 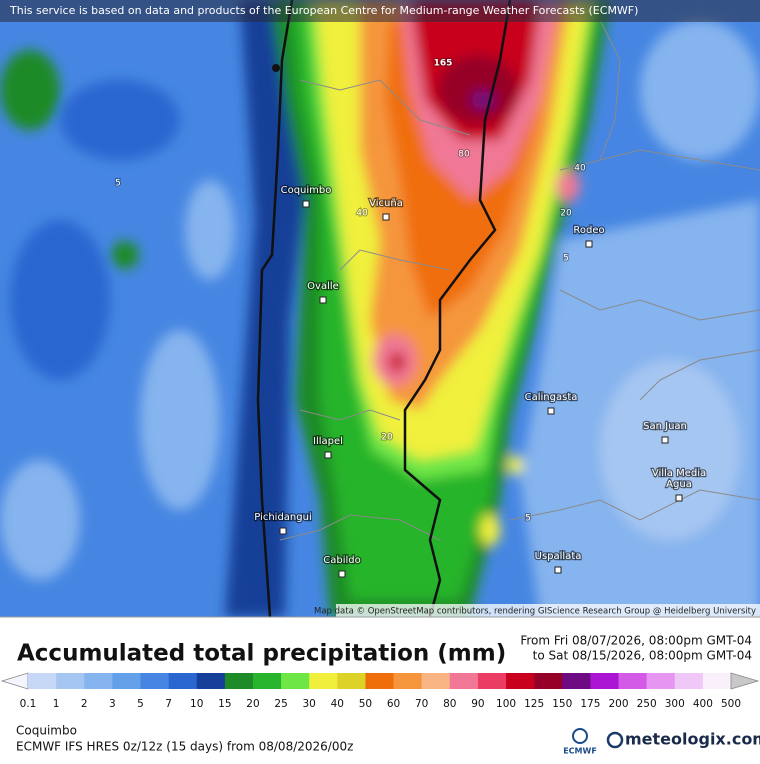 I want to click on legend-label: 90, so click(x=477, y=704).